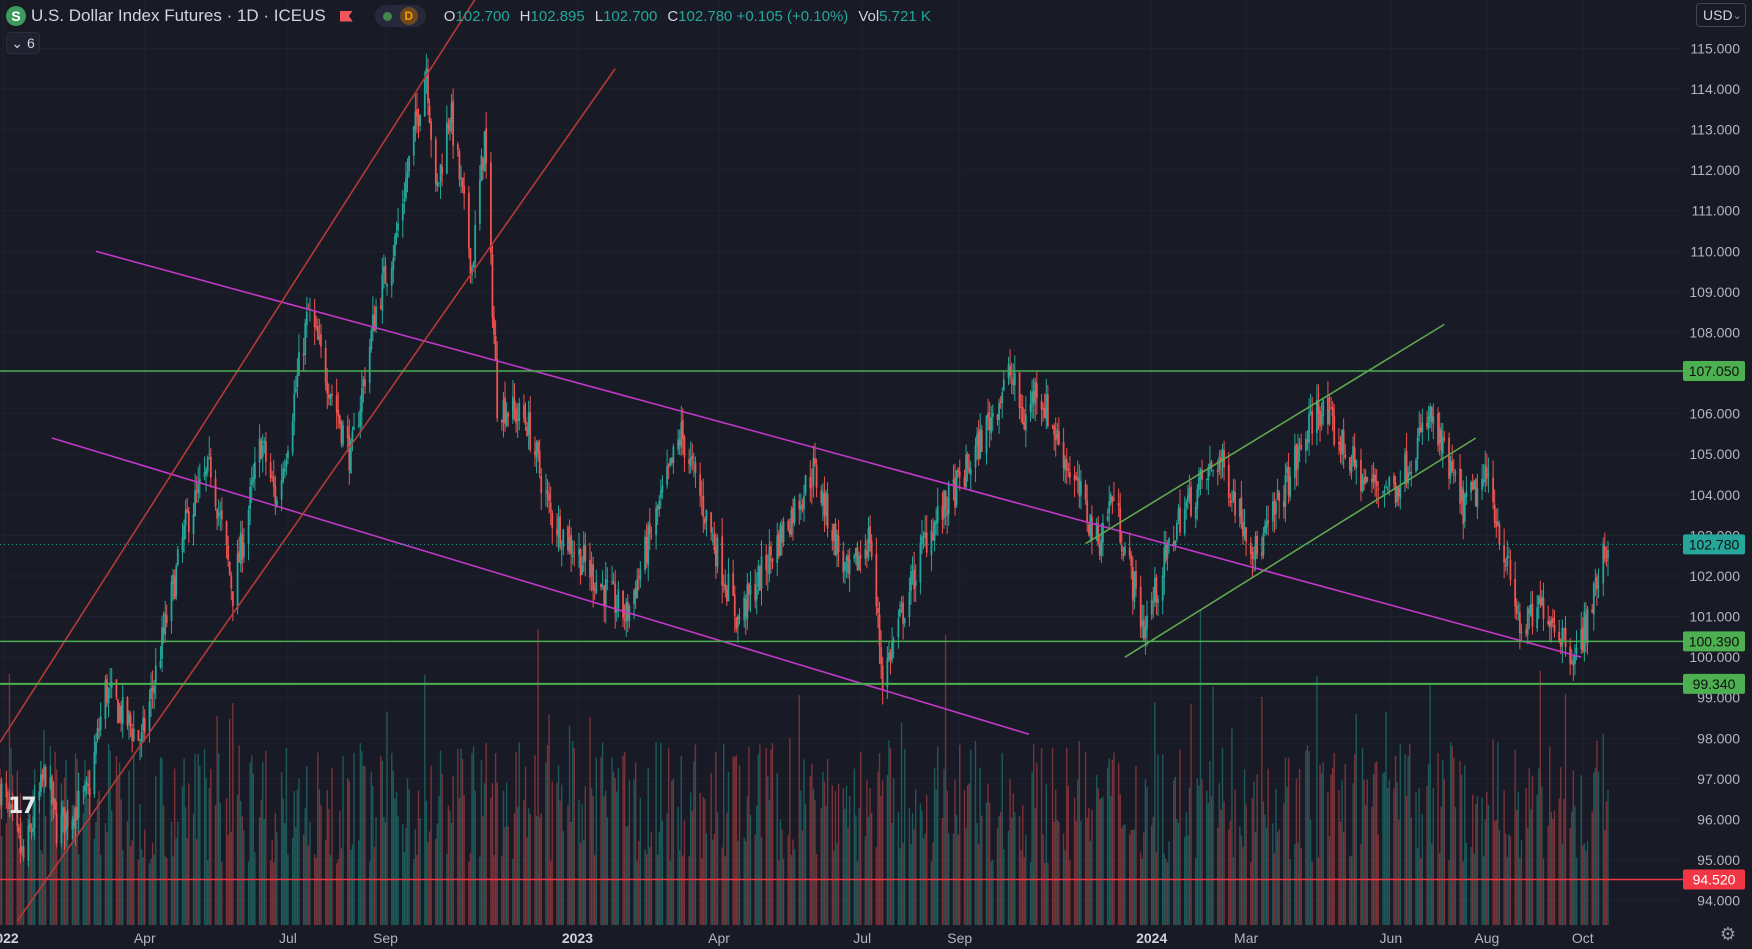 The width and height of the screenshot is (1752, 949). I want to click on market-status-pill: D, so click(400, 16).